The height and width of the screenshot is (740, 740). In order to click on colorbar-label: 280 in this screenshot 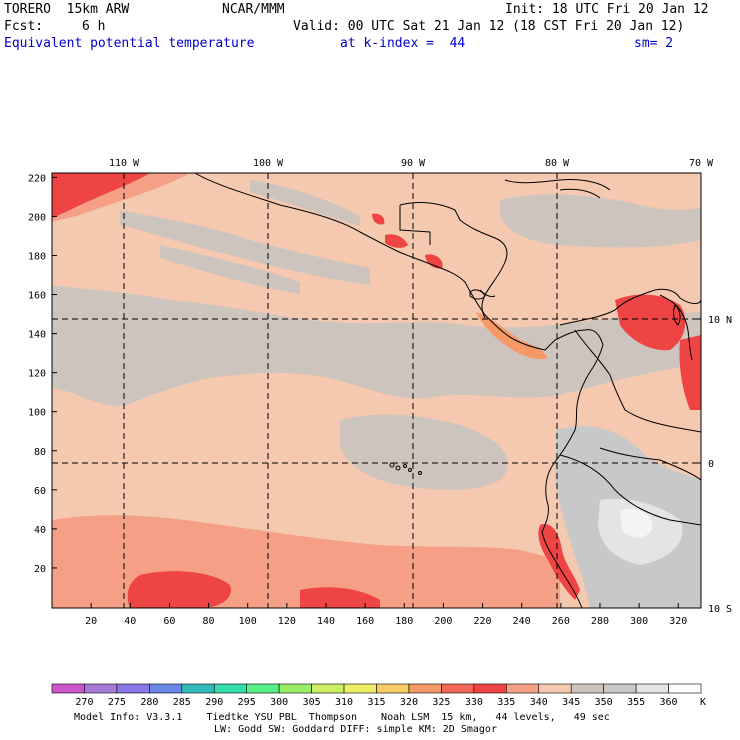, I will do `click(149, 702)`.